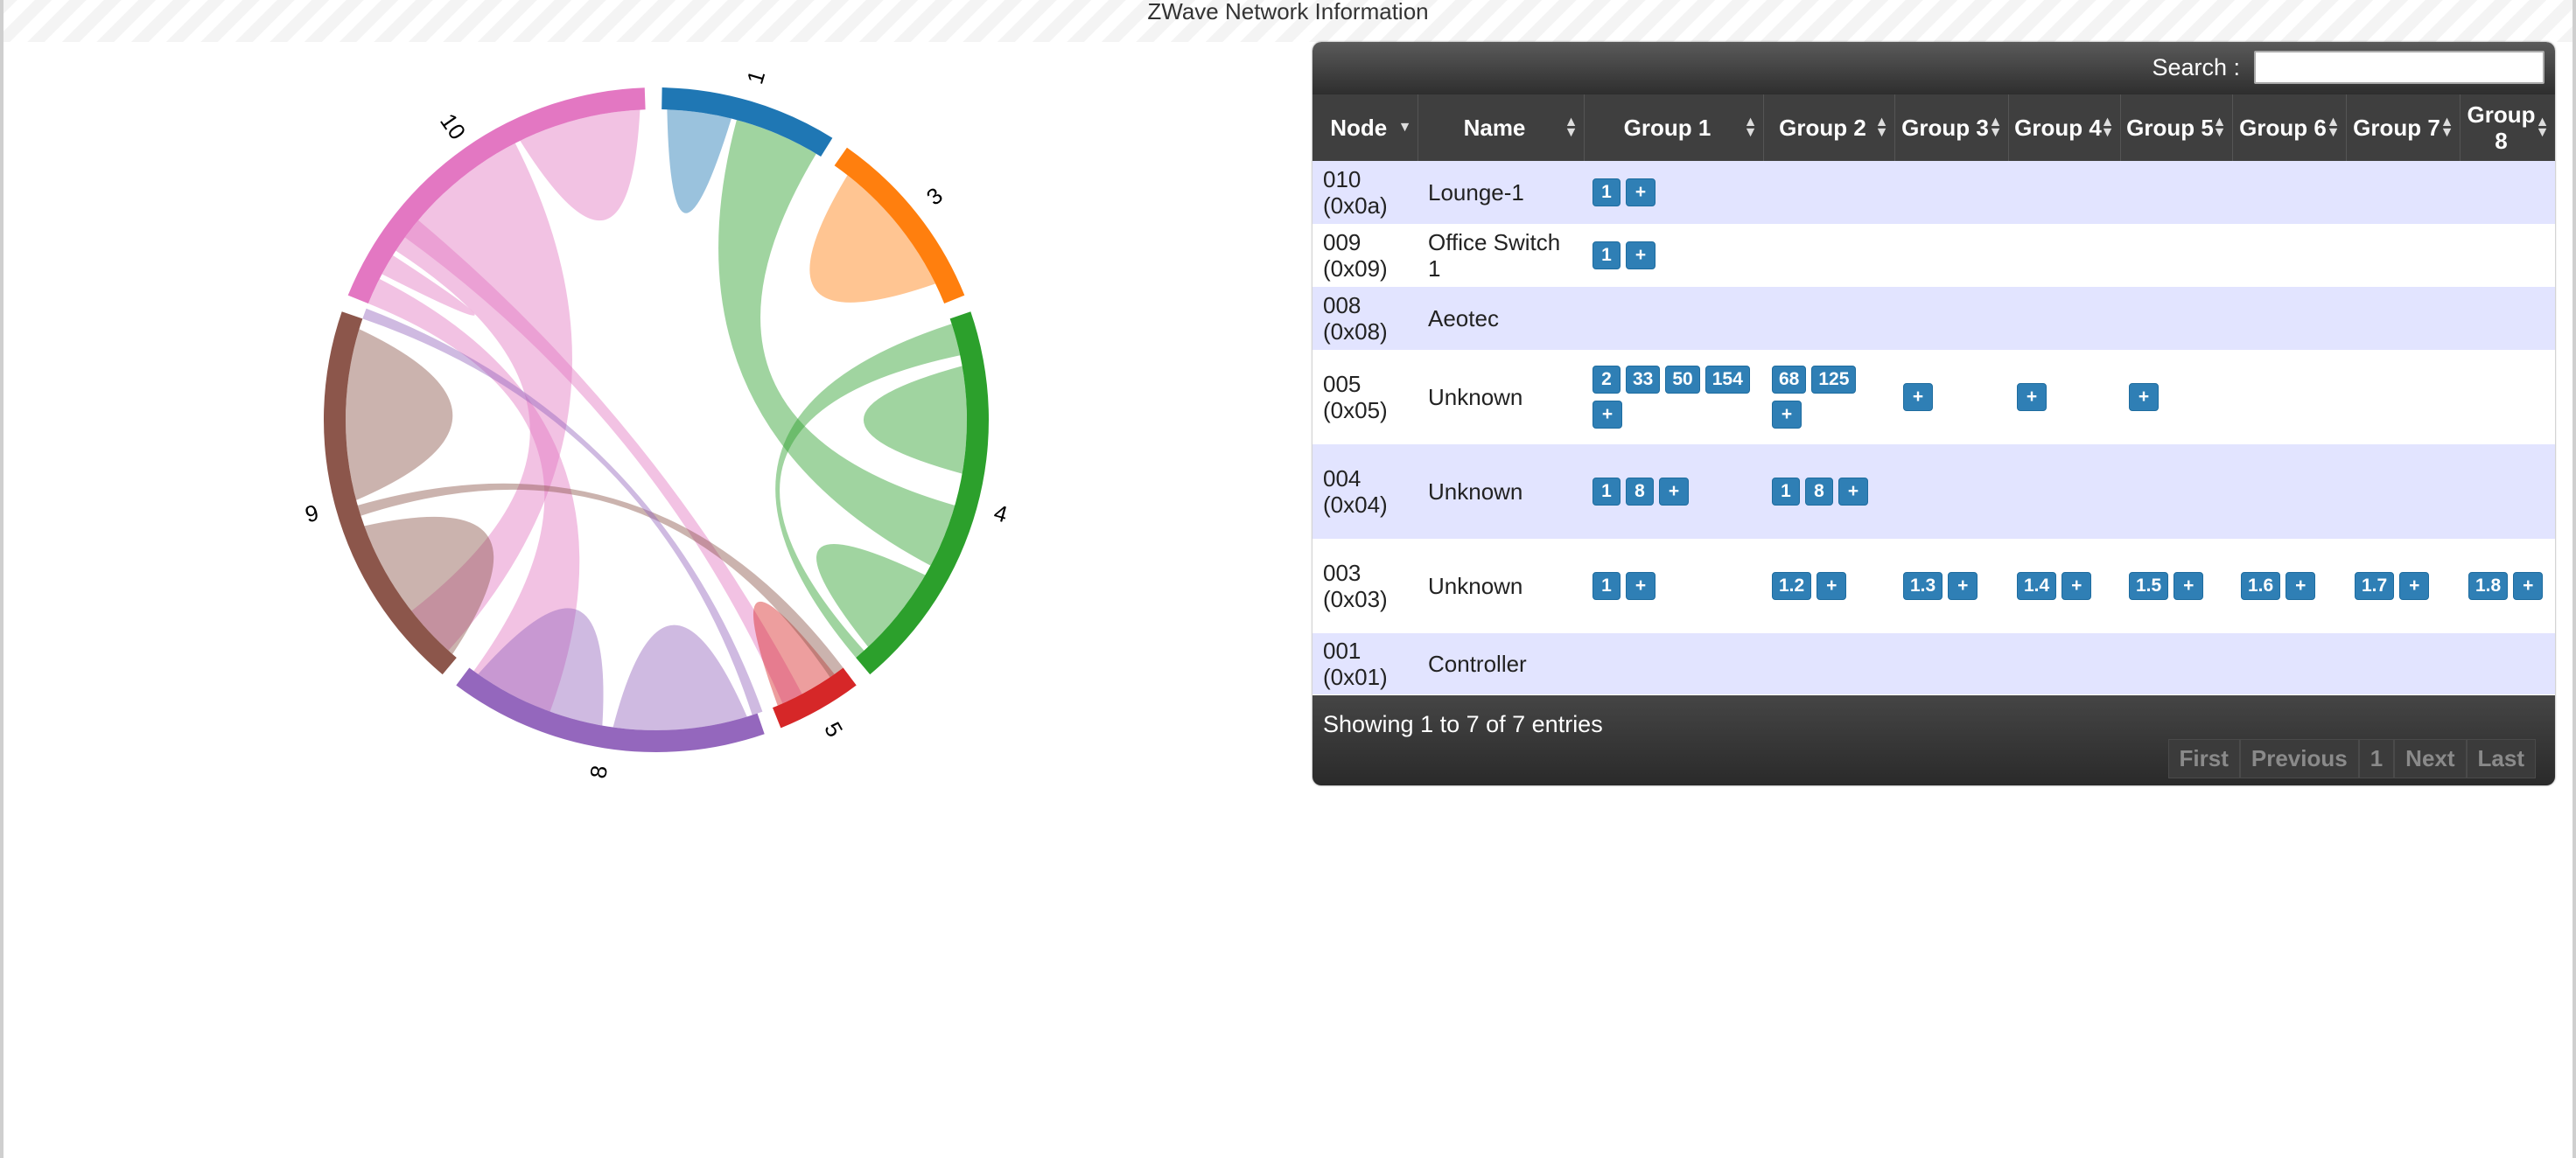 This screenshot has width=2576, height=1158. What do you see at coordinates (2399, 67) in the screenshot?
I see `search-input` at bounding box center [2399, 67].